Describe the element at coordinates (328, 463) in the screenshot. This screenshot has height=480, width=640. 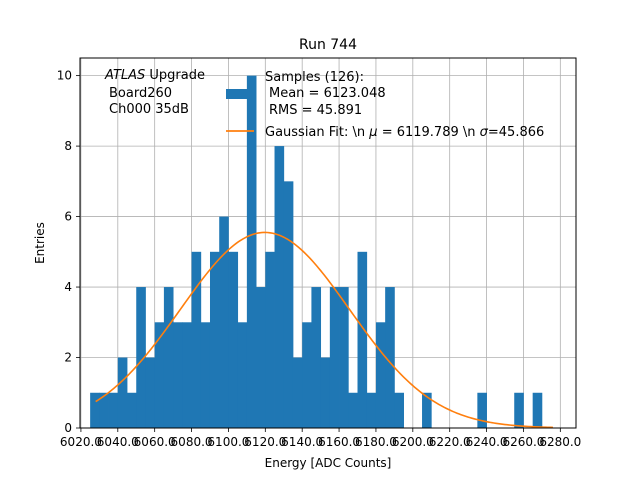
I see `x-axis-label: Energy [ADC Counts]` at that location.